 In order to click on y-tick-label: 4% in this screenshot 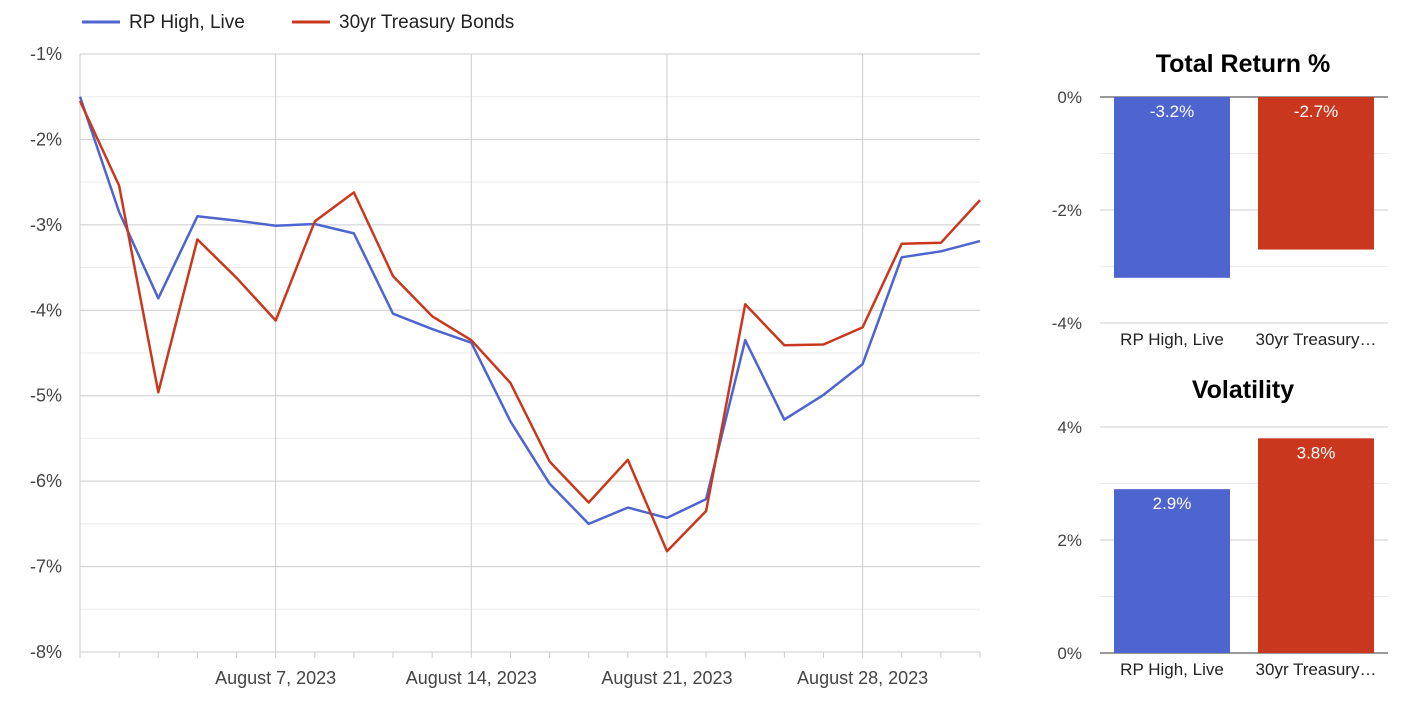, I will do `click(1069, 427)`.